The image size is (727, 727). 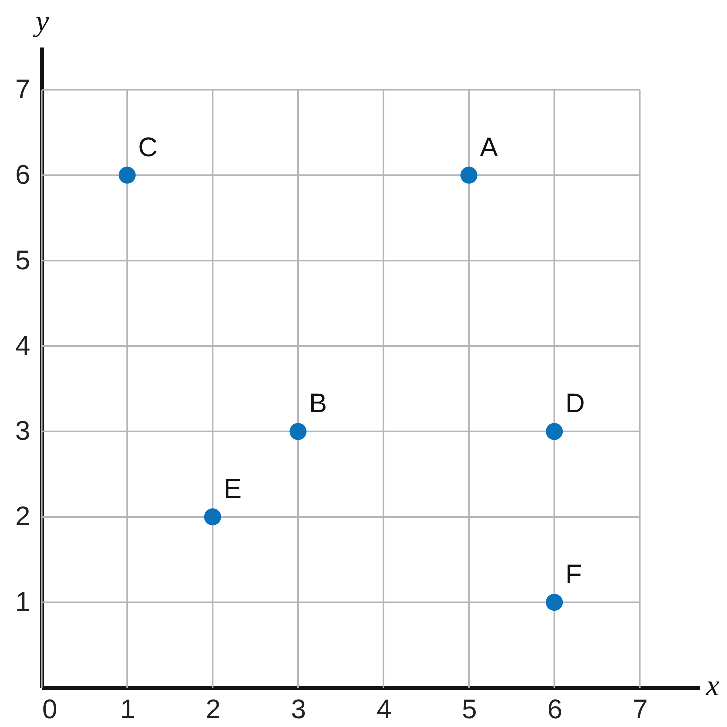 I want to click on annotation: A, so click(x=489, y=147).